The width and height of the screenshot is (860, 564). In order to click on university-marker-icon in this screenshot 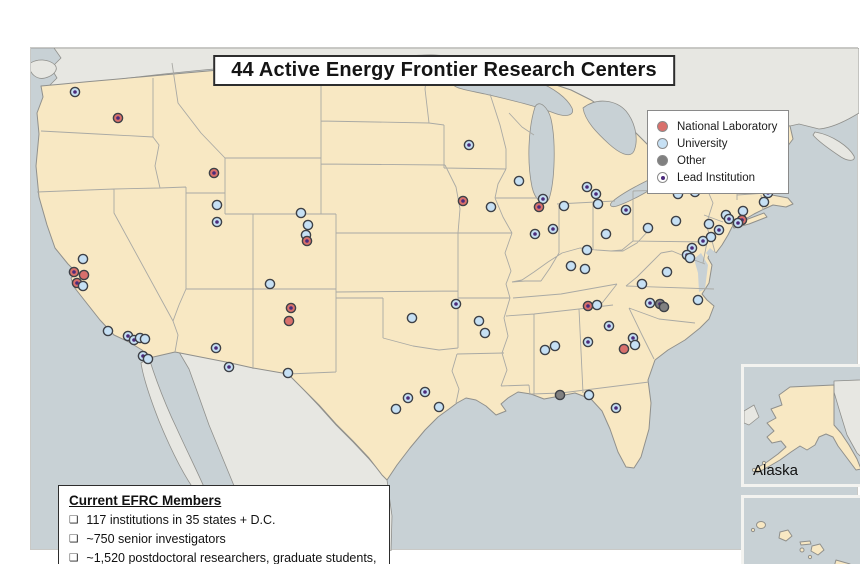, I will do `click(662, 143)`.